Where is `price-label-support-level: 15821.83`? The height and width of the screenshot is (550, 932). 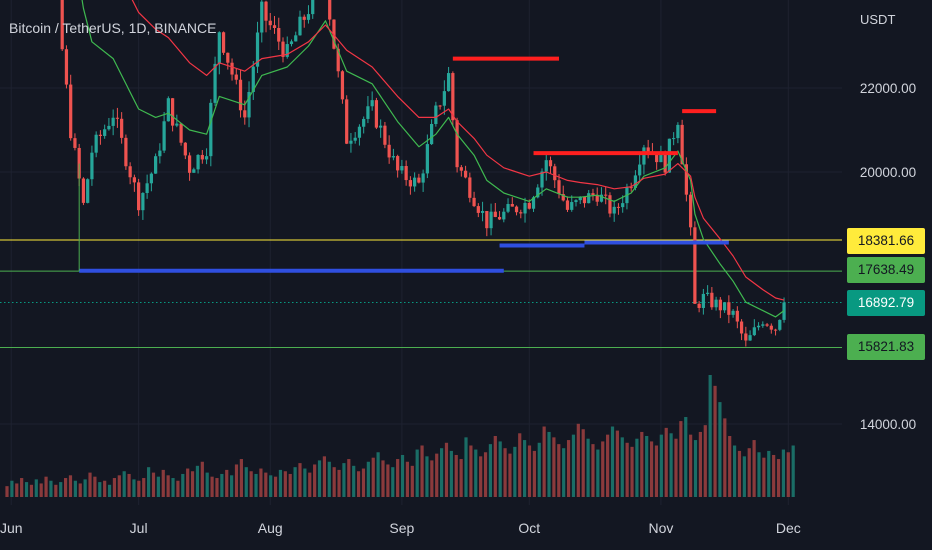
price-label-support-level: 15821.83 is located at coordinates (886, 347).